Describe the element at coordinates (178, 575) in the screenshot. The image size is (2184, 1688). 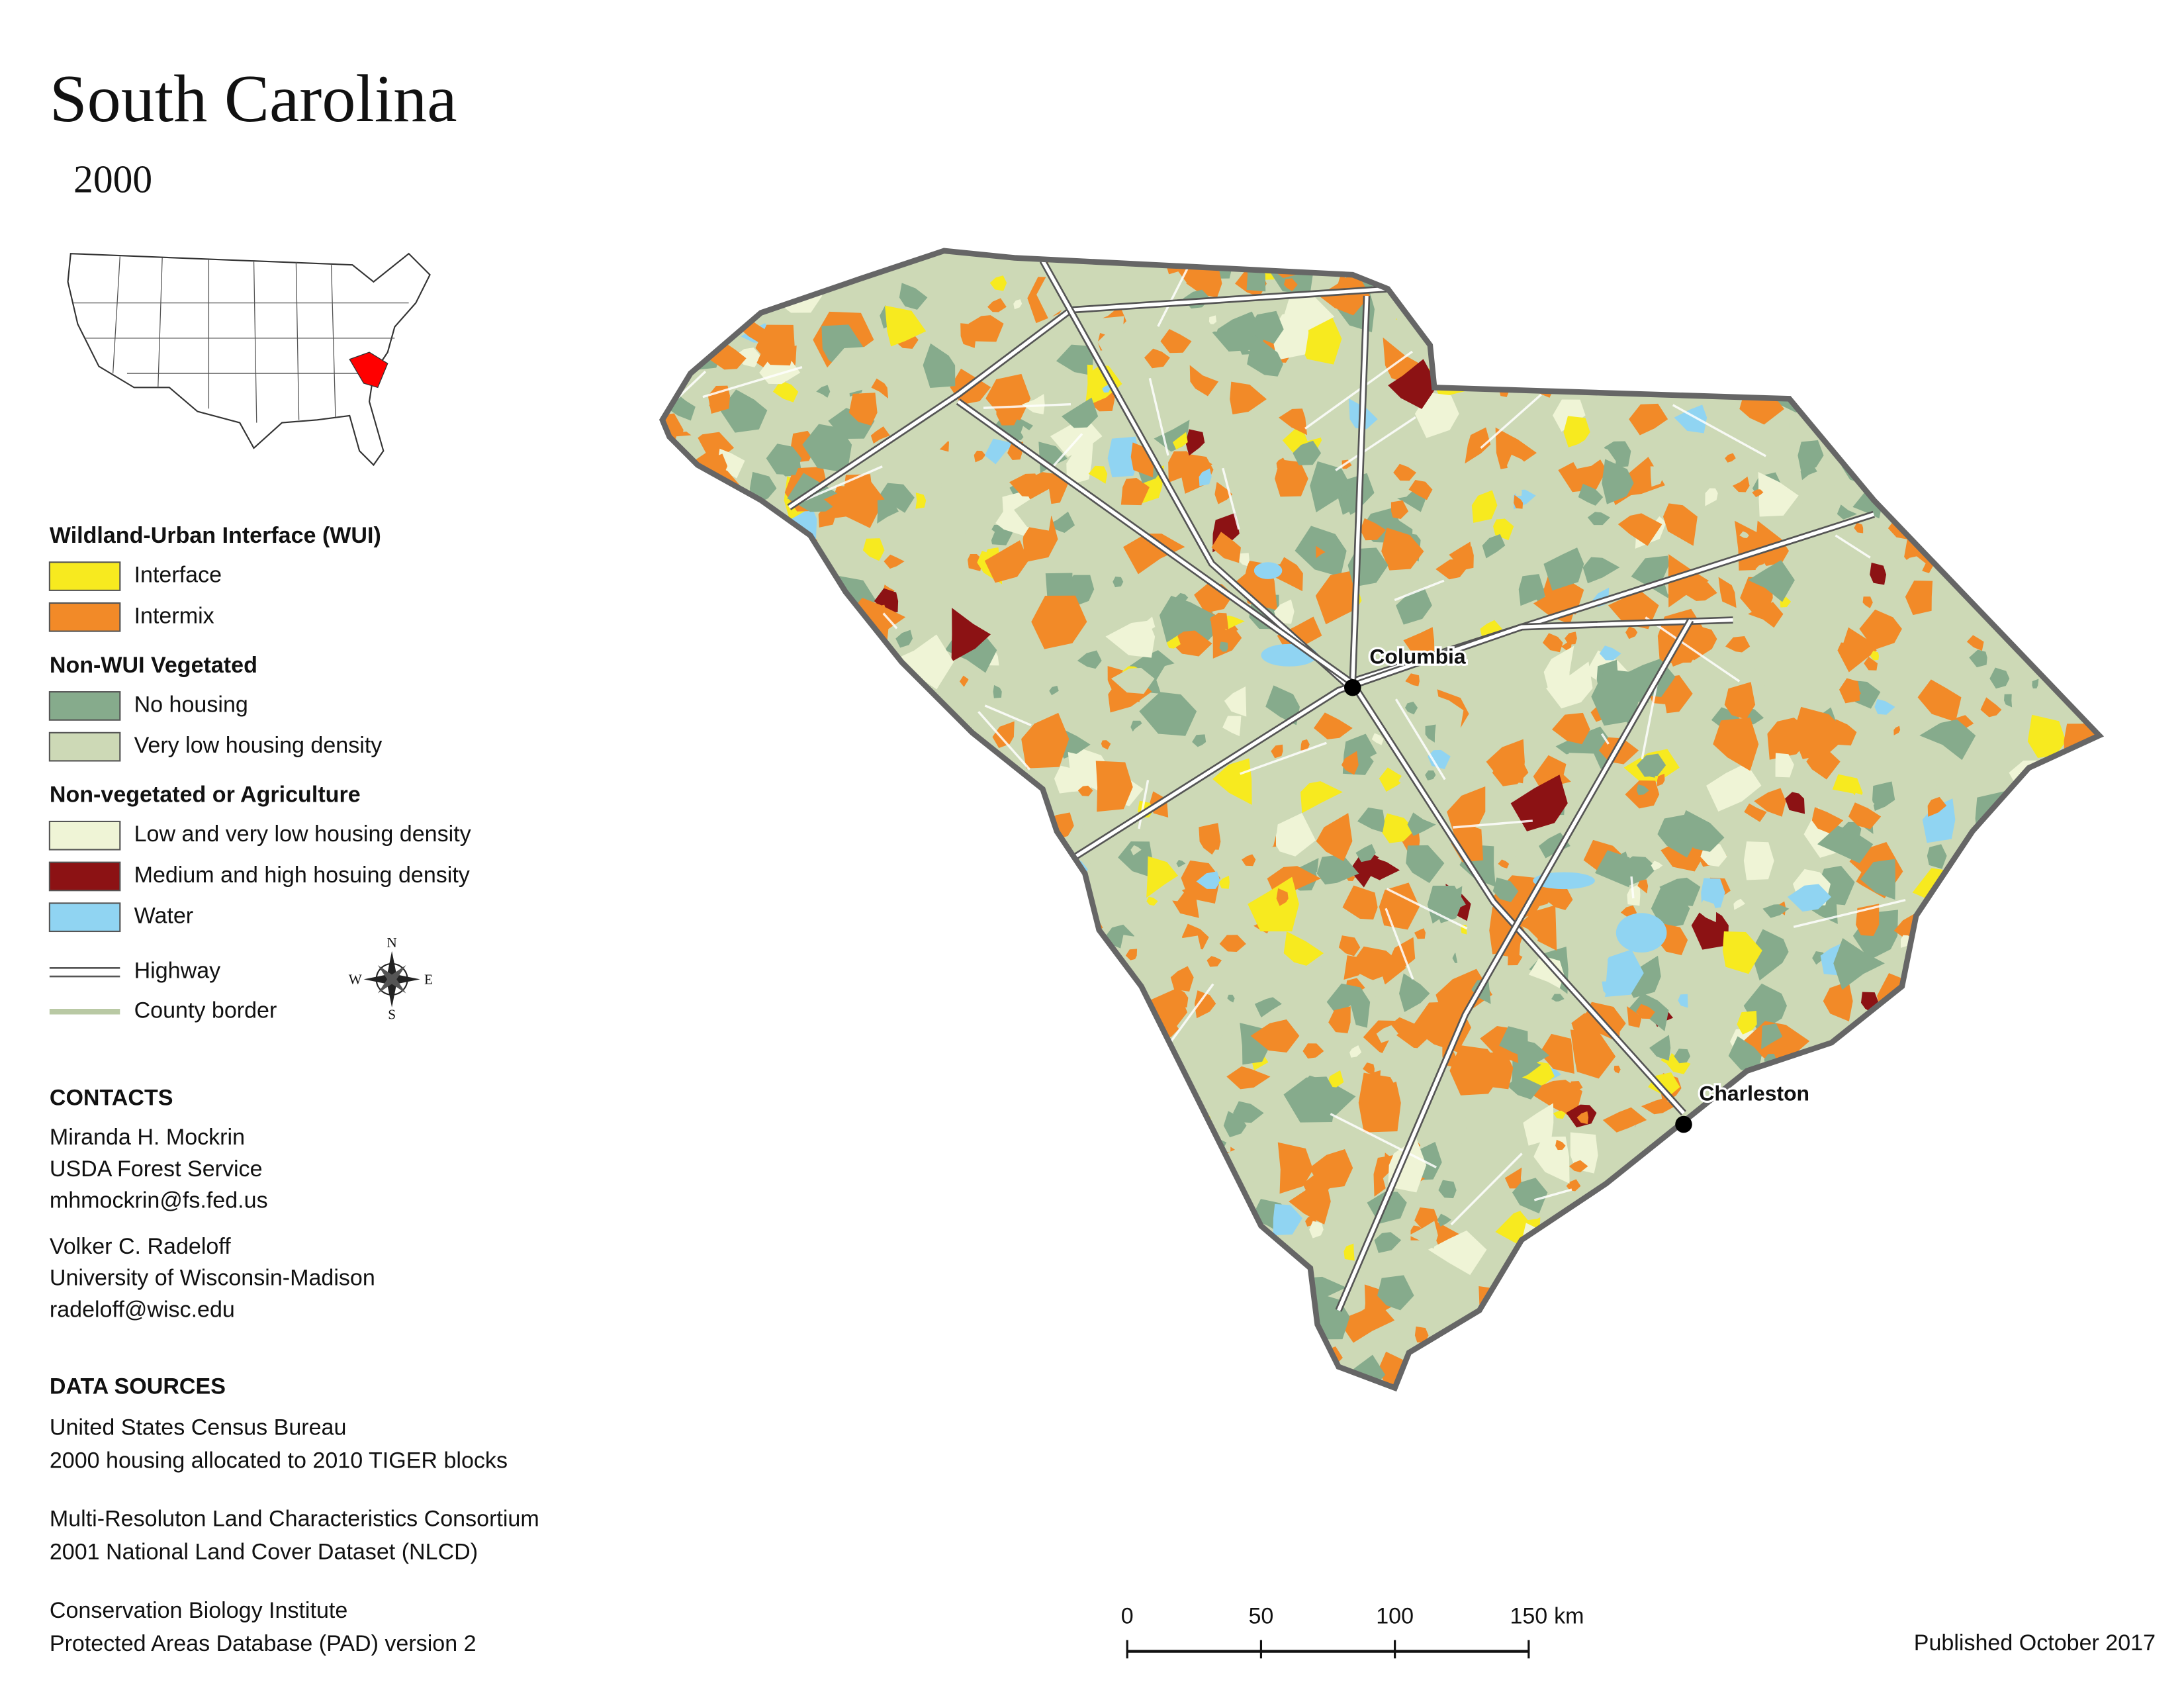
I see `legend-label: Interface` at that location.